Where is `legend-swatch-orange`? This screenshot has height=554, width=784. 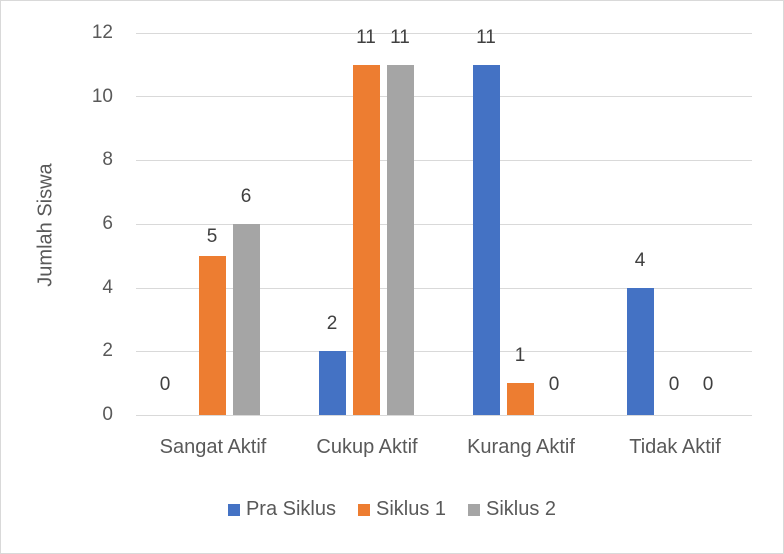 legend-swatch-orange is located at coordinates (363, 509).